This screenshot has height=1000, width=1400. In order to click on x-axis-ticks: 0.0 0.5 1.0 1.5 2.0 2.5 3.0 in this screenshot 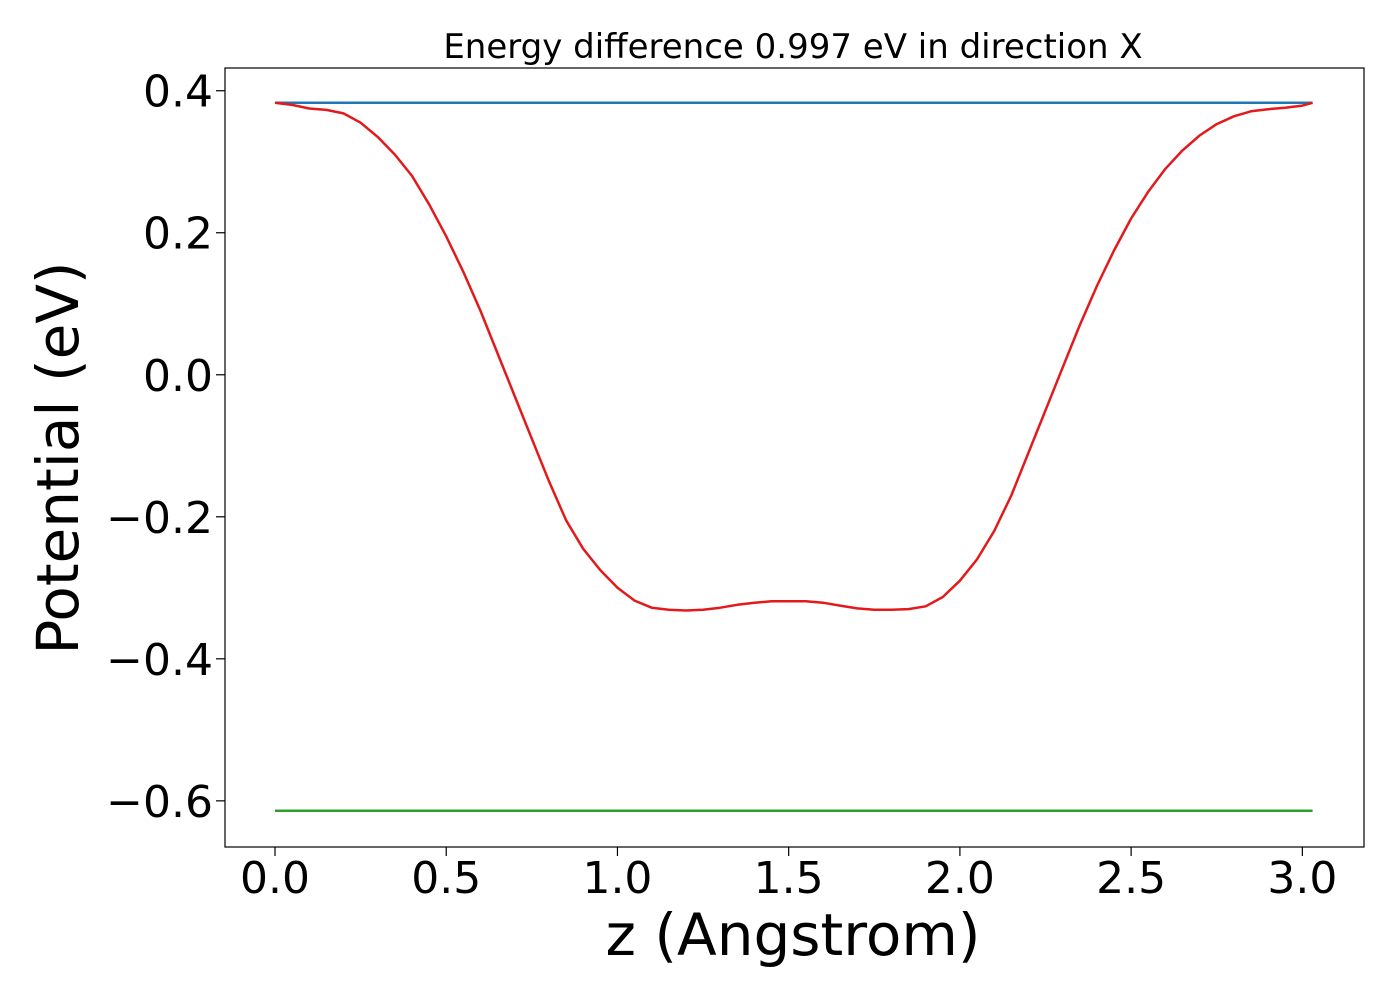, I will do `click(788, 875)`.